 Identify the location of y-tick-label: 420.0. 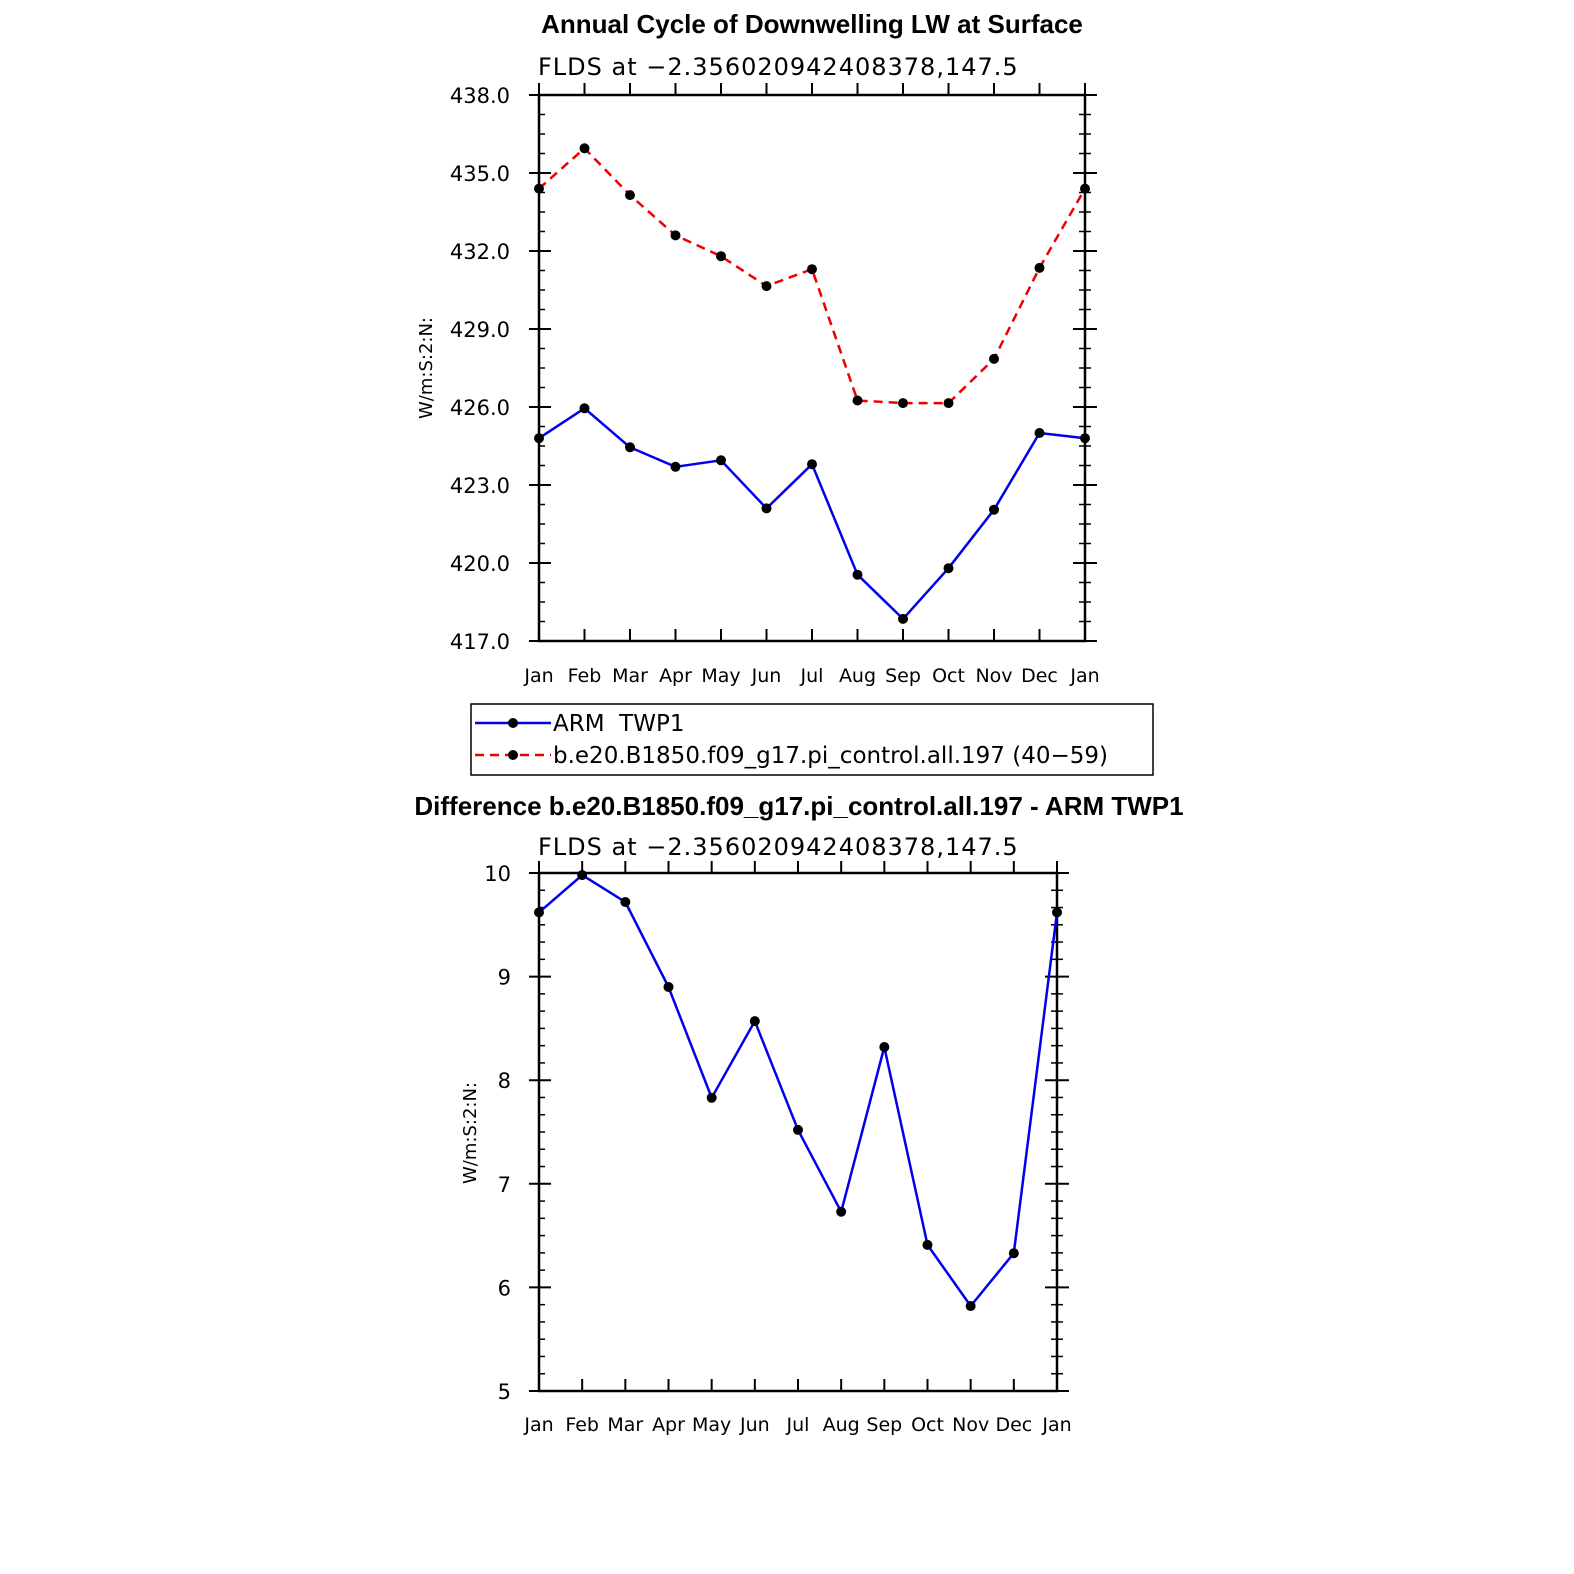
(480, 564).